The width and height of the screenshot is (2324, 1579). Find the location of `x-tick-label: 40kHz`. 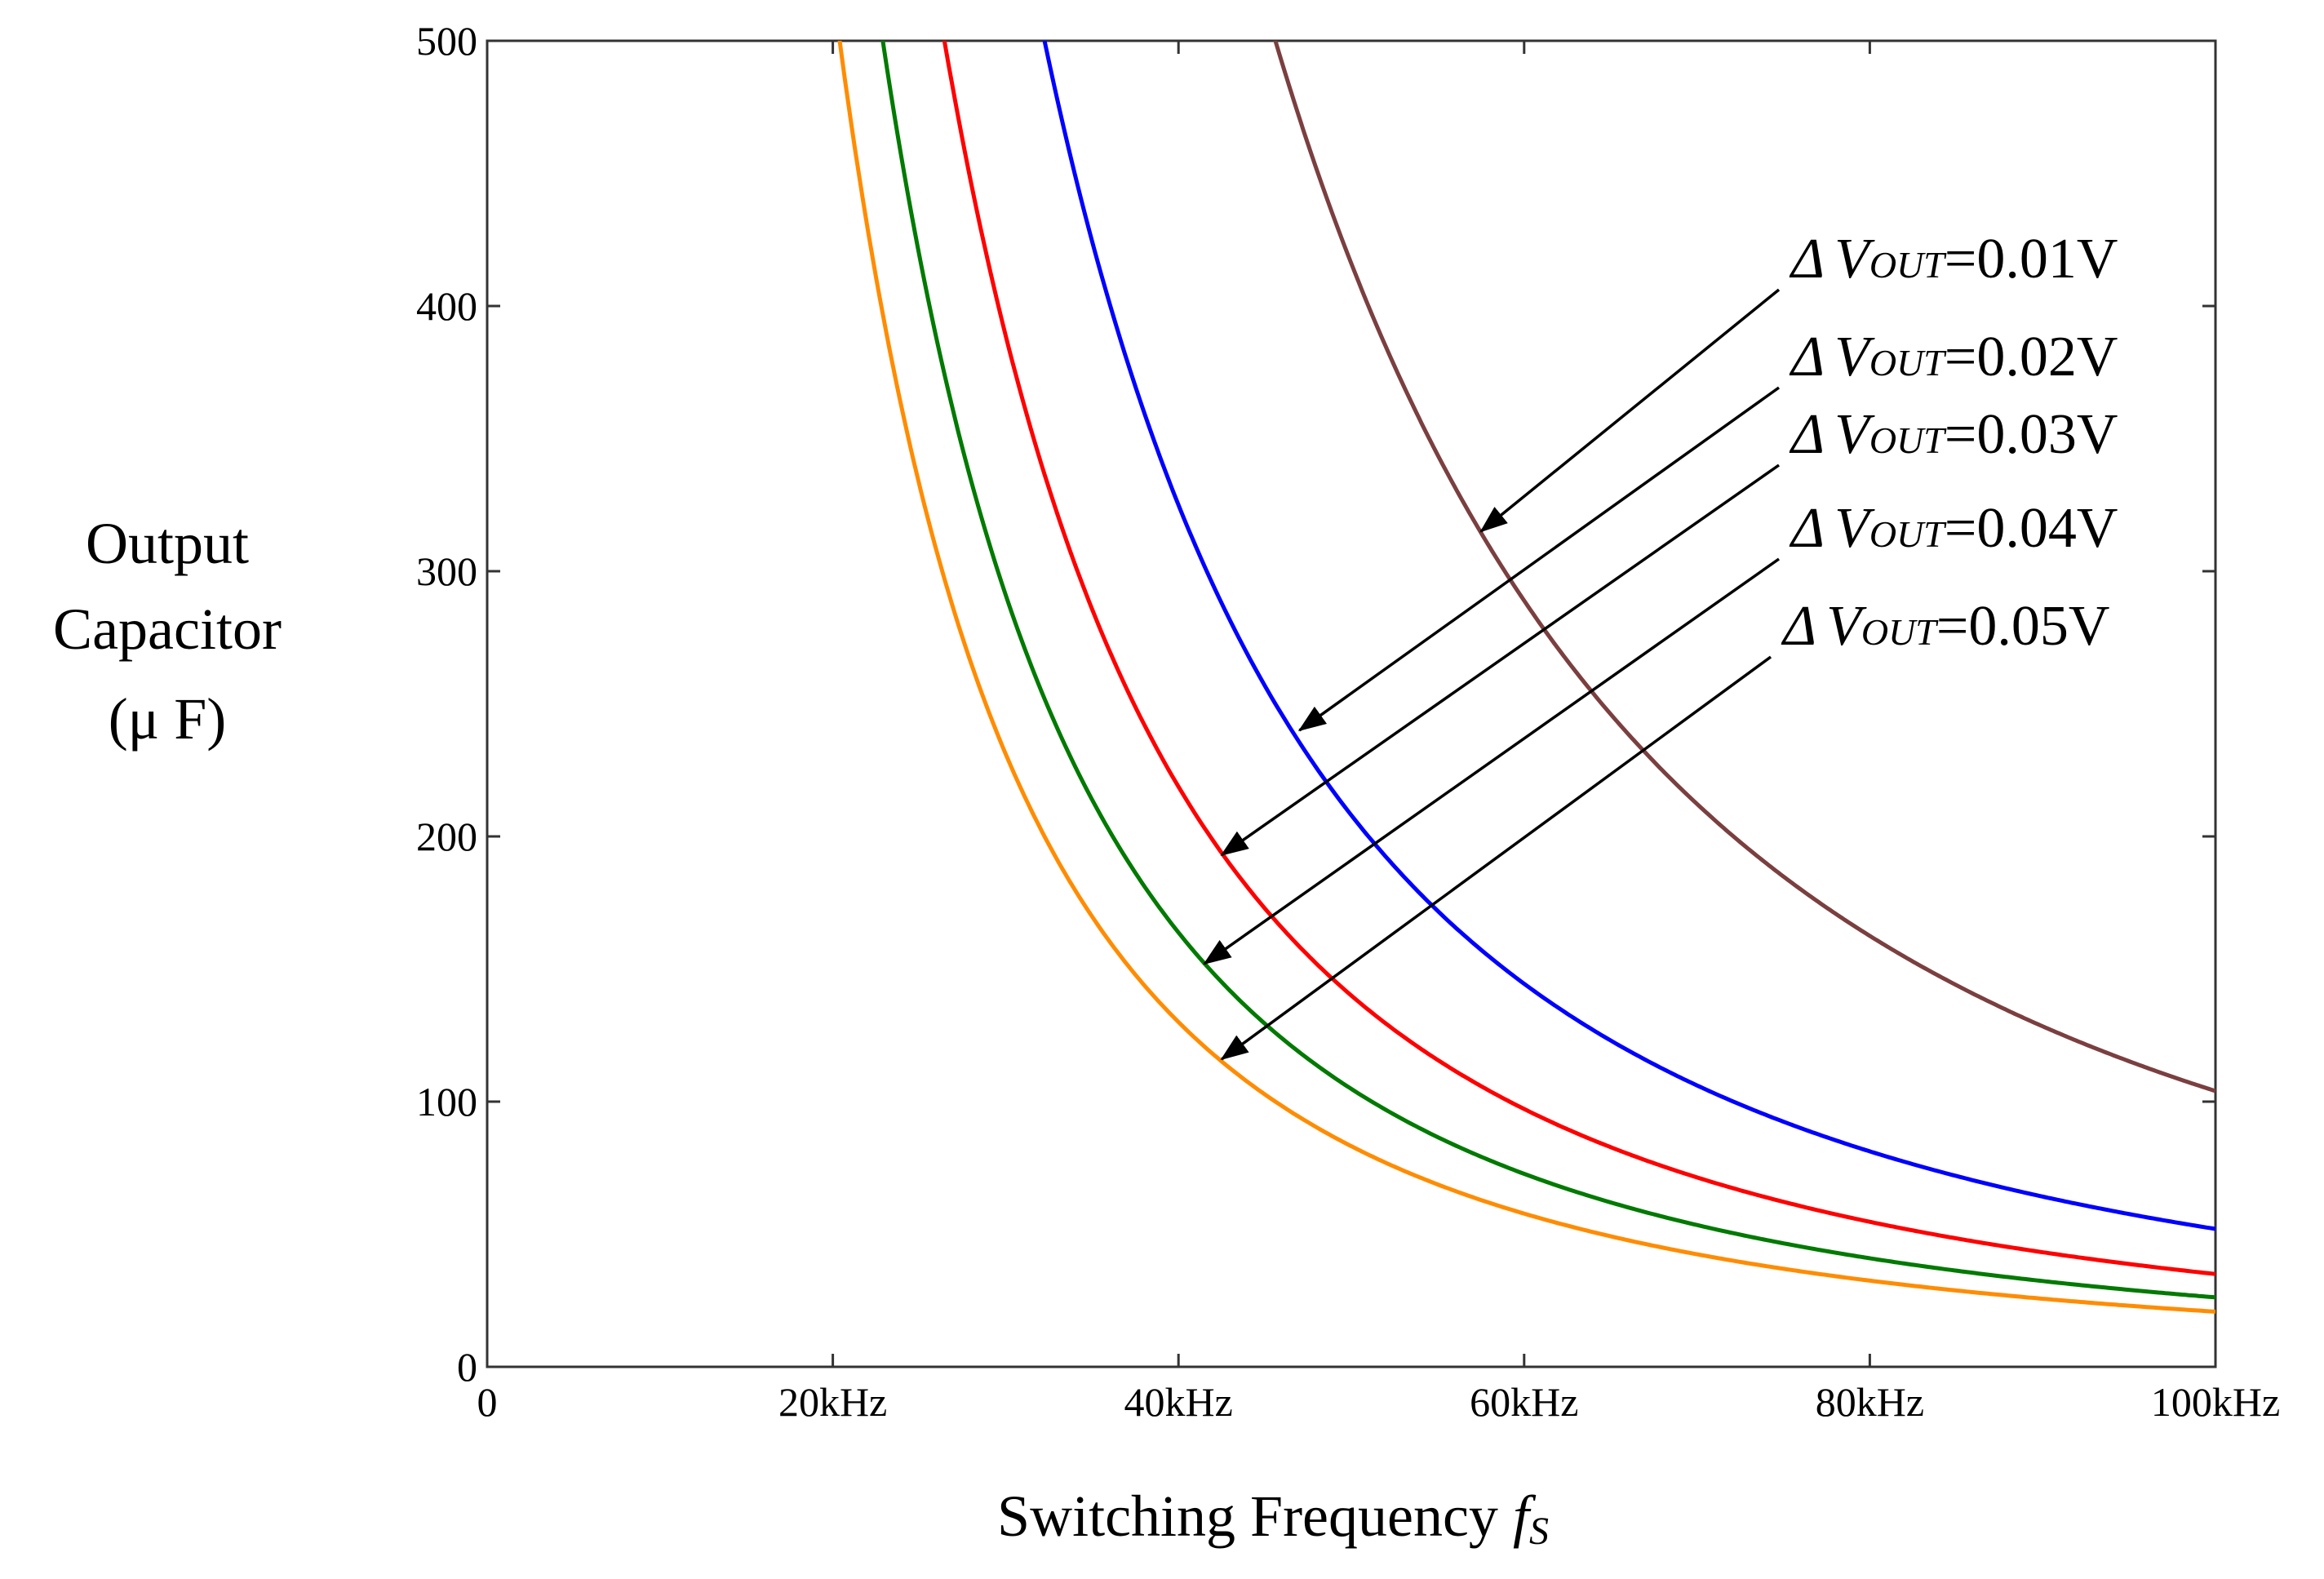

x-tick-label: 40kHz is located at coordinates (1178, 1402).